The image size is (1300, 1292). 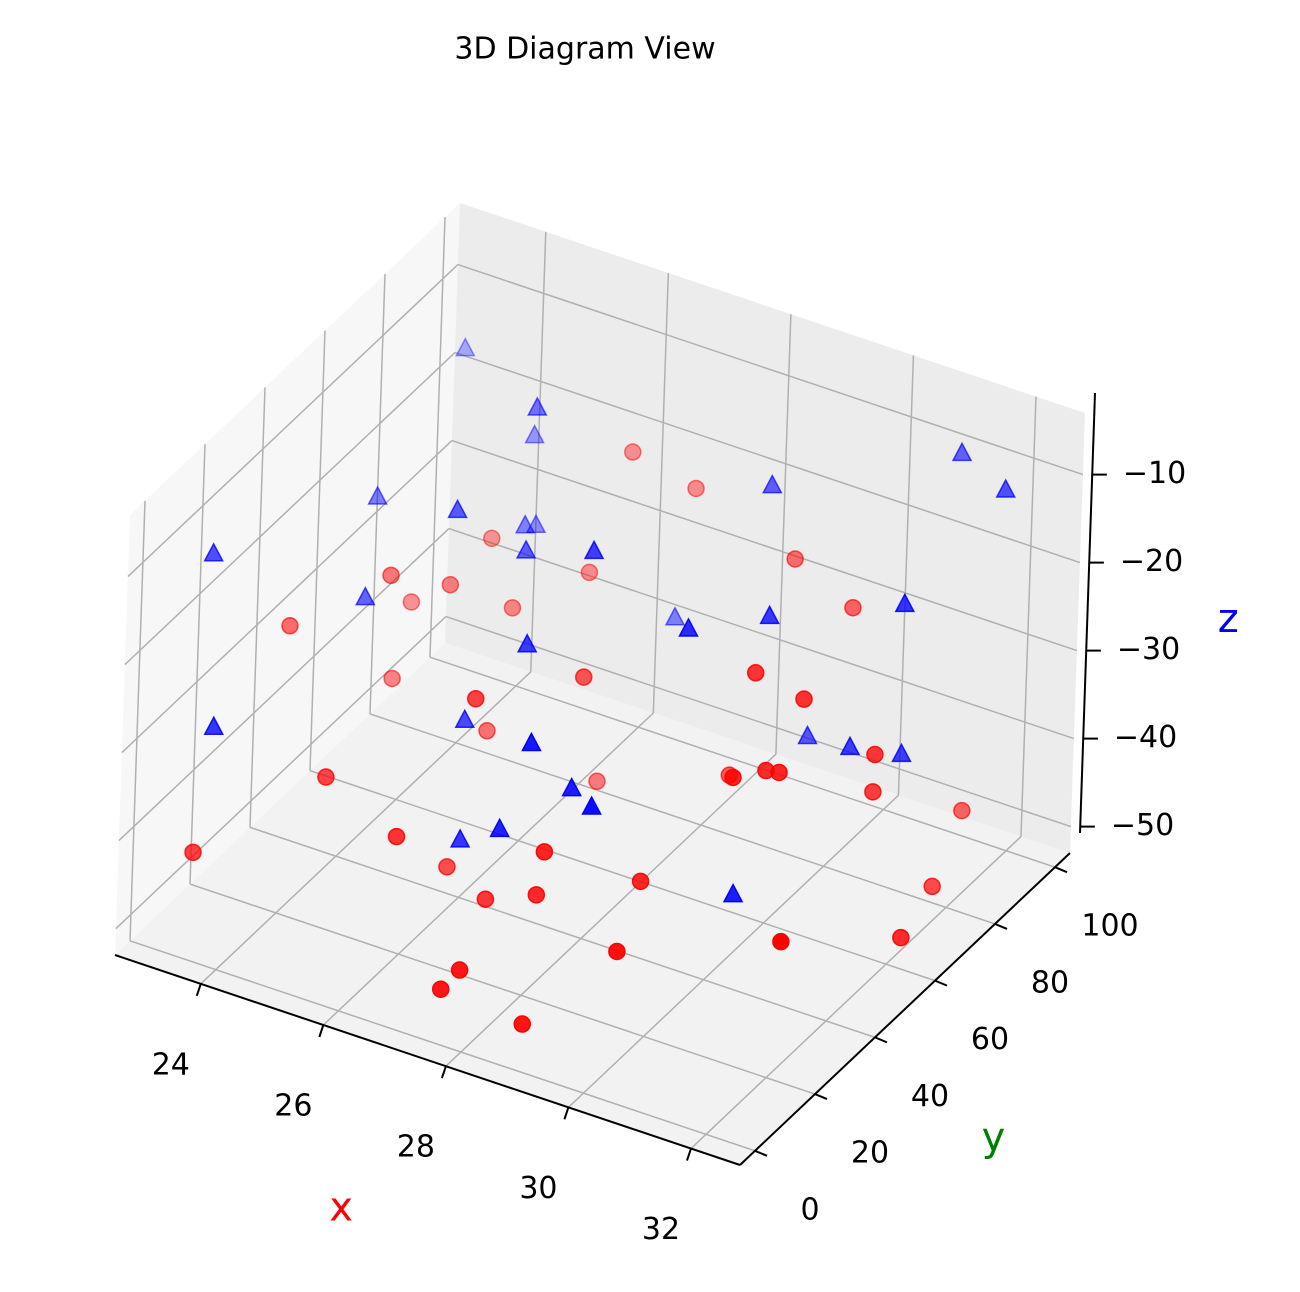 What do you see at coordinates (1228, 619) in the screenshot?
I see `z-axis-title: z` at bounding box center [1228, 619].